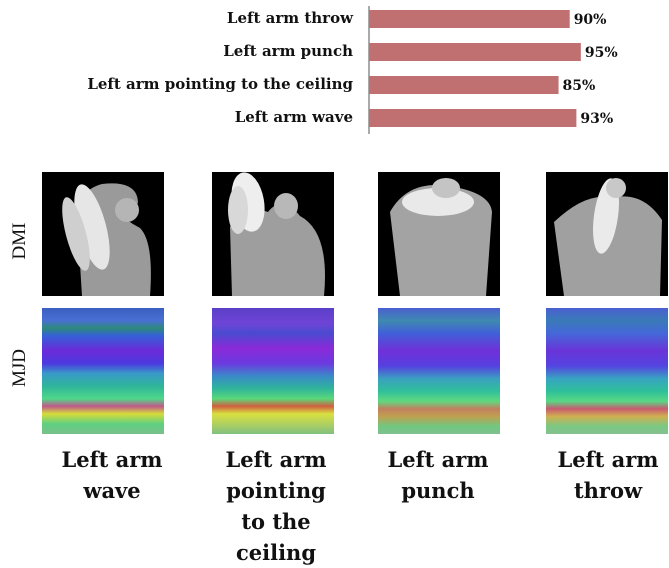  What do you see at coordinates (590, 20) in the screenshot?
I see `bar-value-label: 90%` at bounding box center [590, 20].